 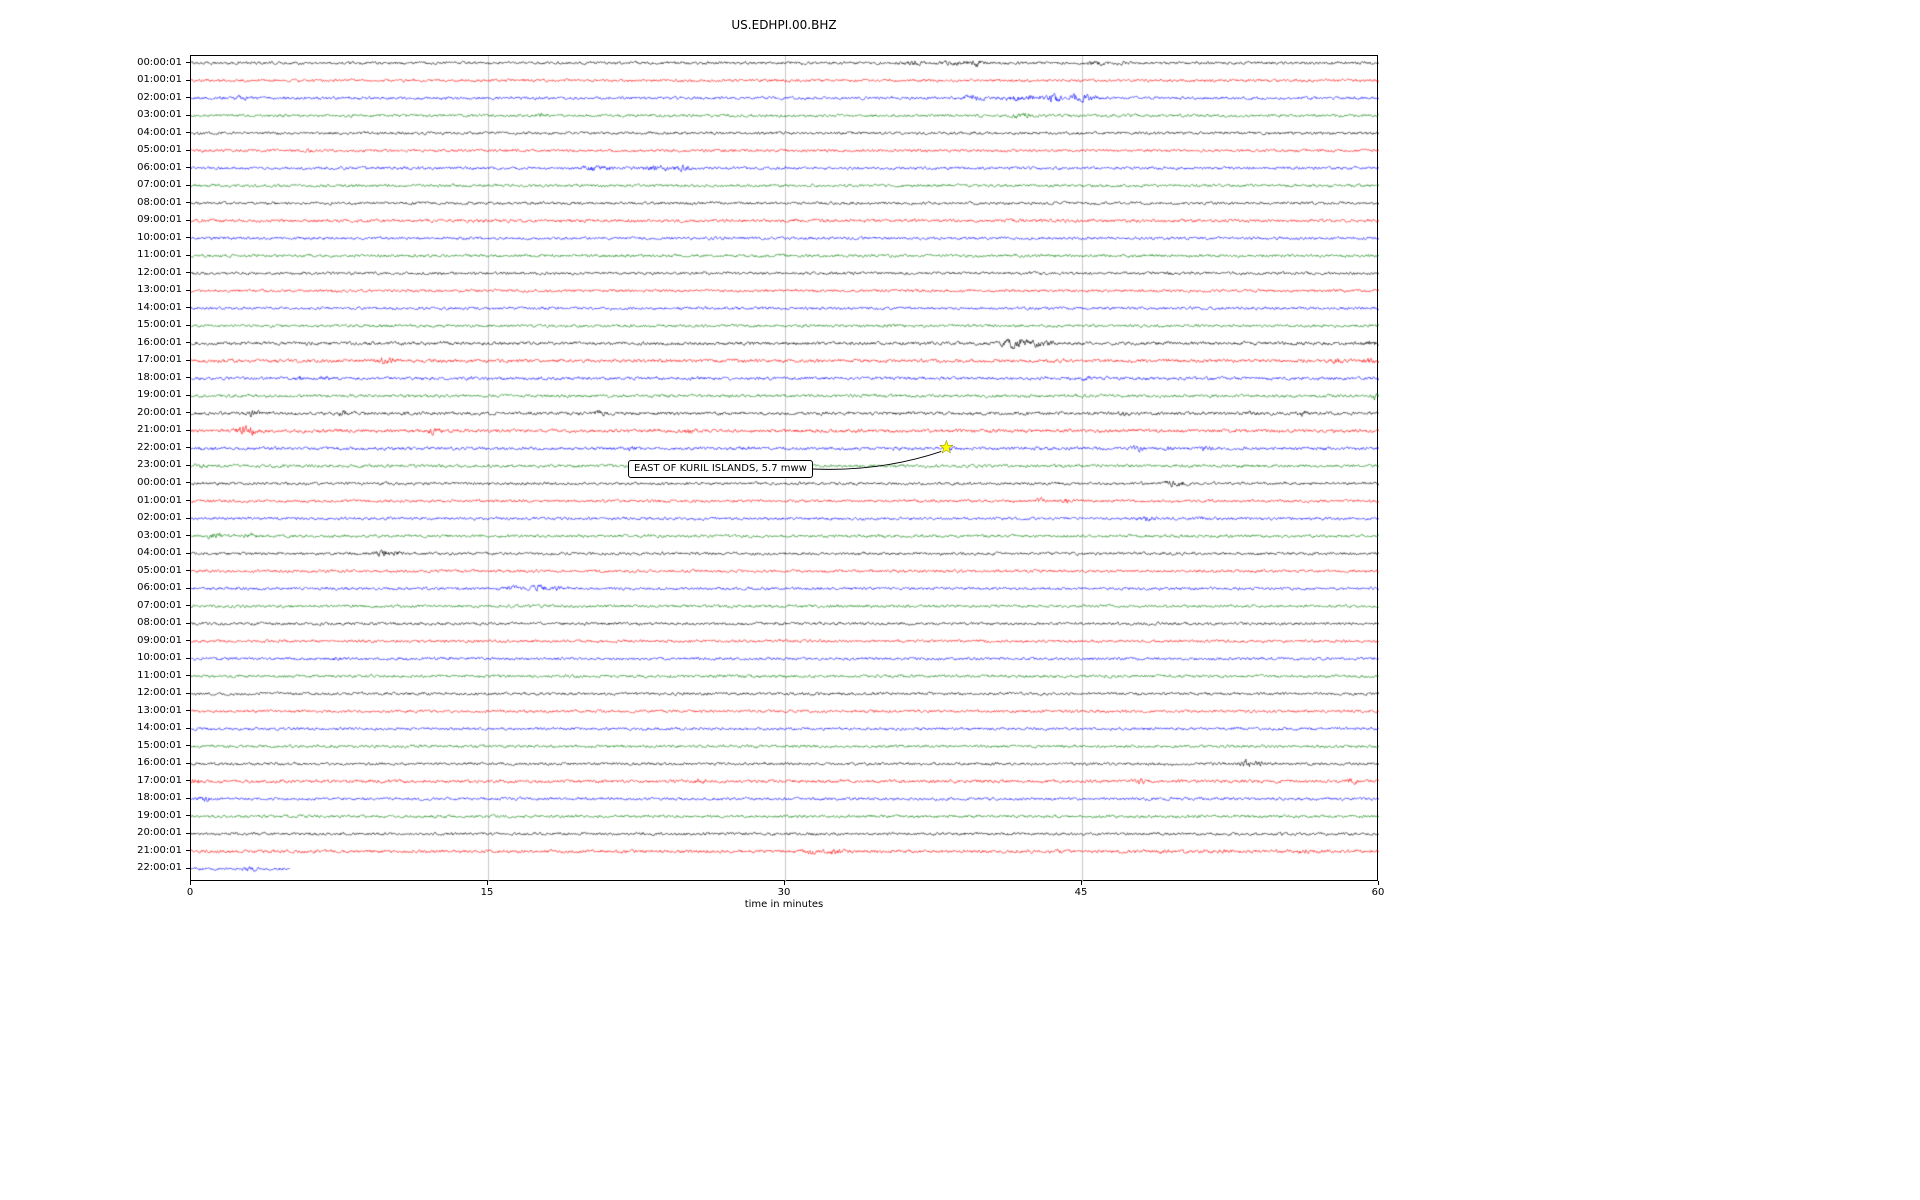 I want to click on x-tick-label: 30, so click(x=784, y=892).